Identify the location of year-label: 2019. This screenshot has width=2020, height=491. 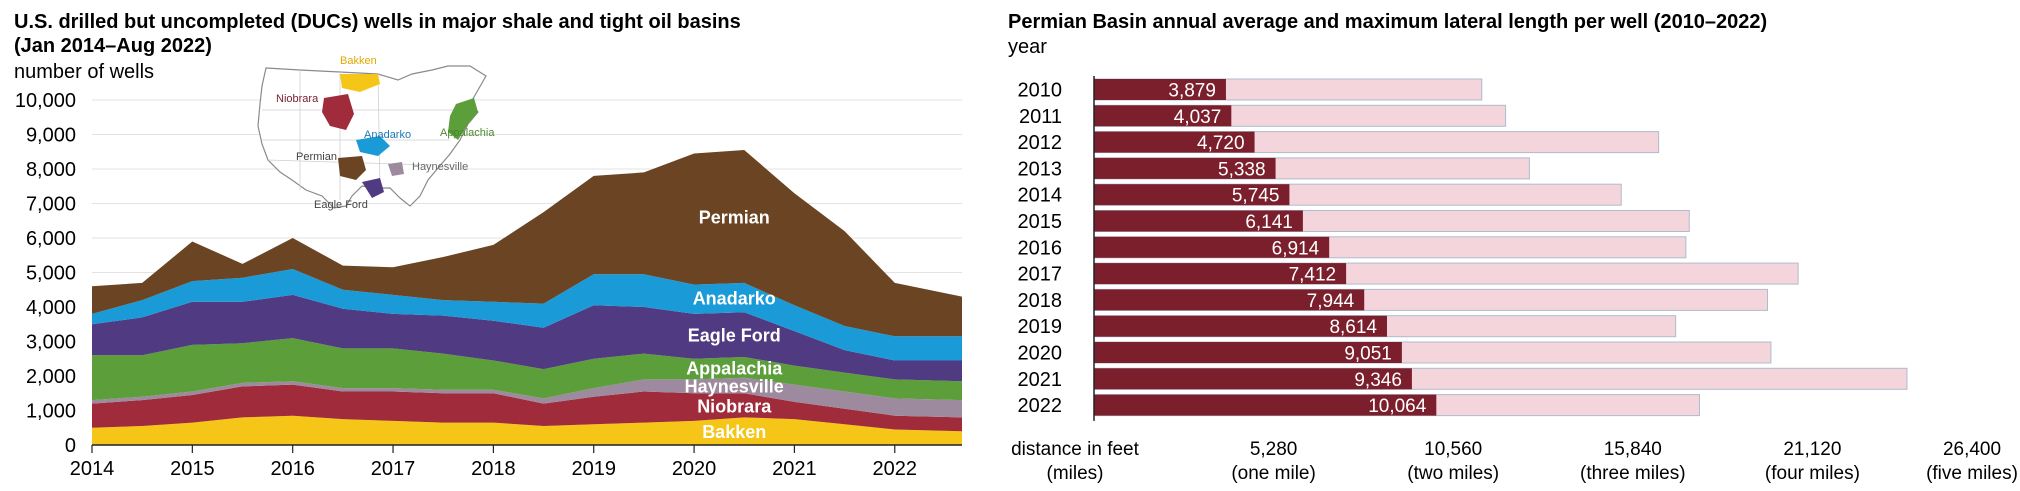
(1040, 327).